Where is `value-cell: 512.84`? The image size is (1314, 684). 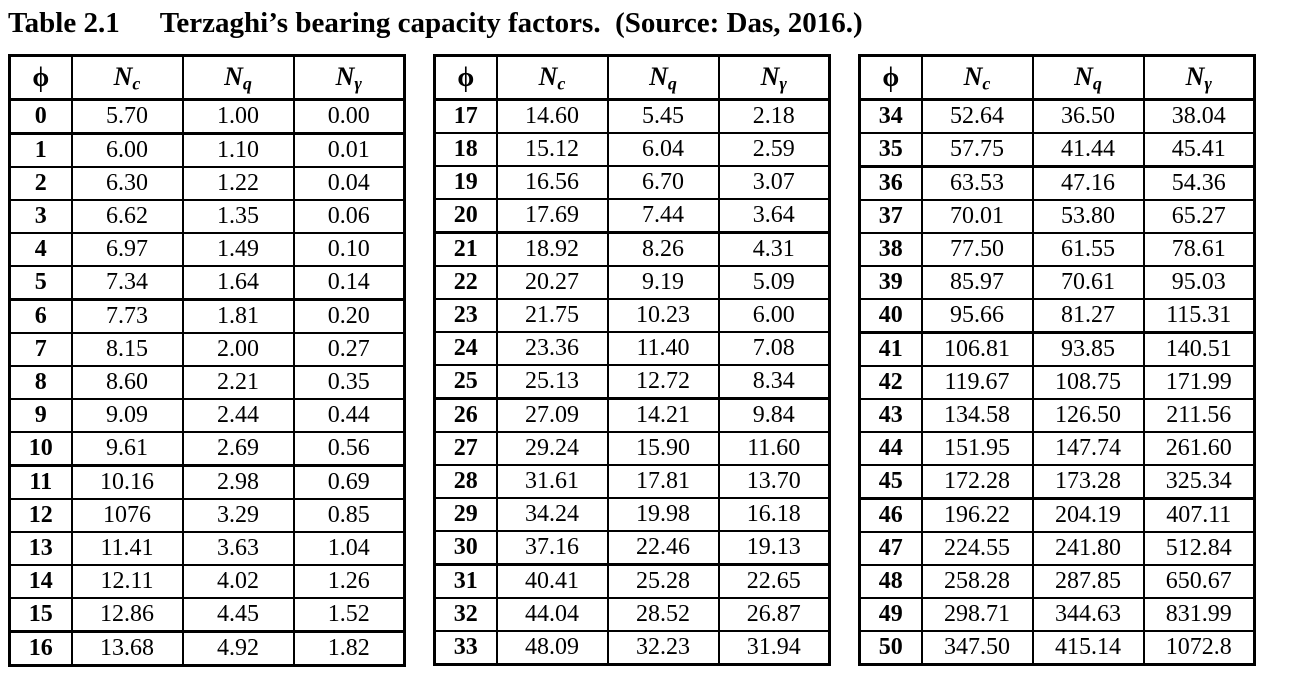 value-cell: 512.84 is located at coordinates (1199, 548).